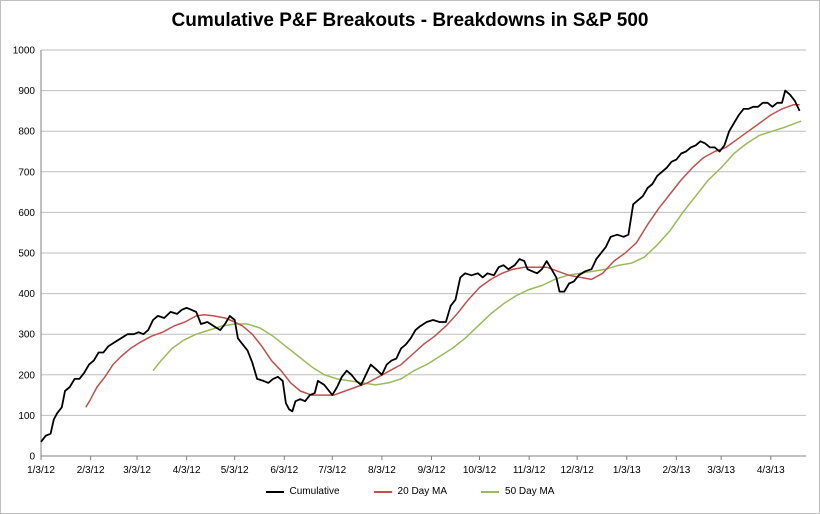  I want to click on legend: Cumulative 20 Day MA 50 Day MA, so click(410, 491).